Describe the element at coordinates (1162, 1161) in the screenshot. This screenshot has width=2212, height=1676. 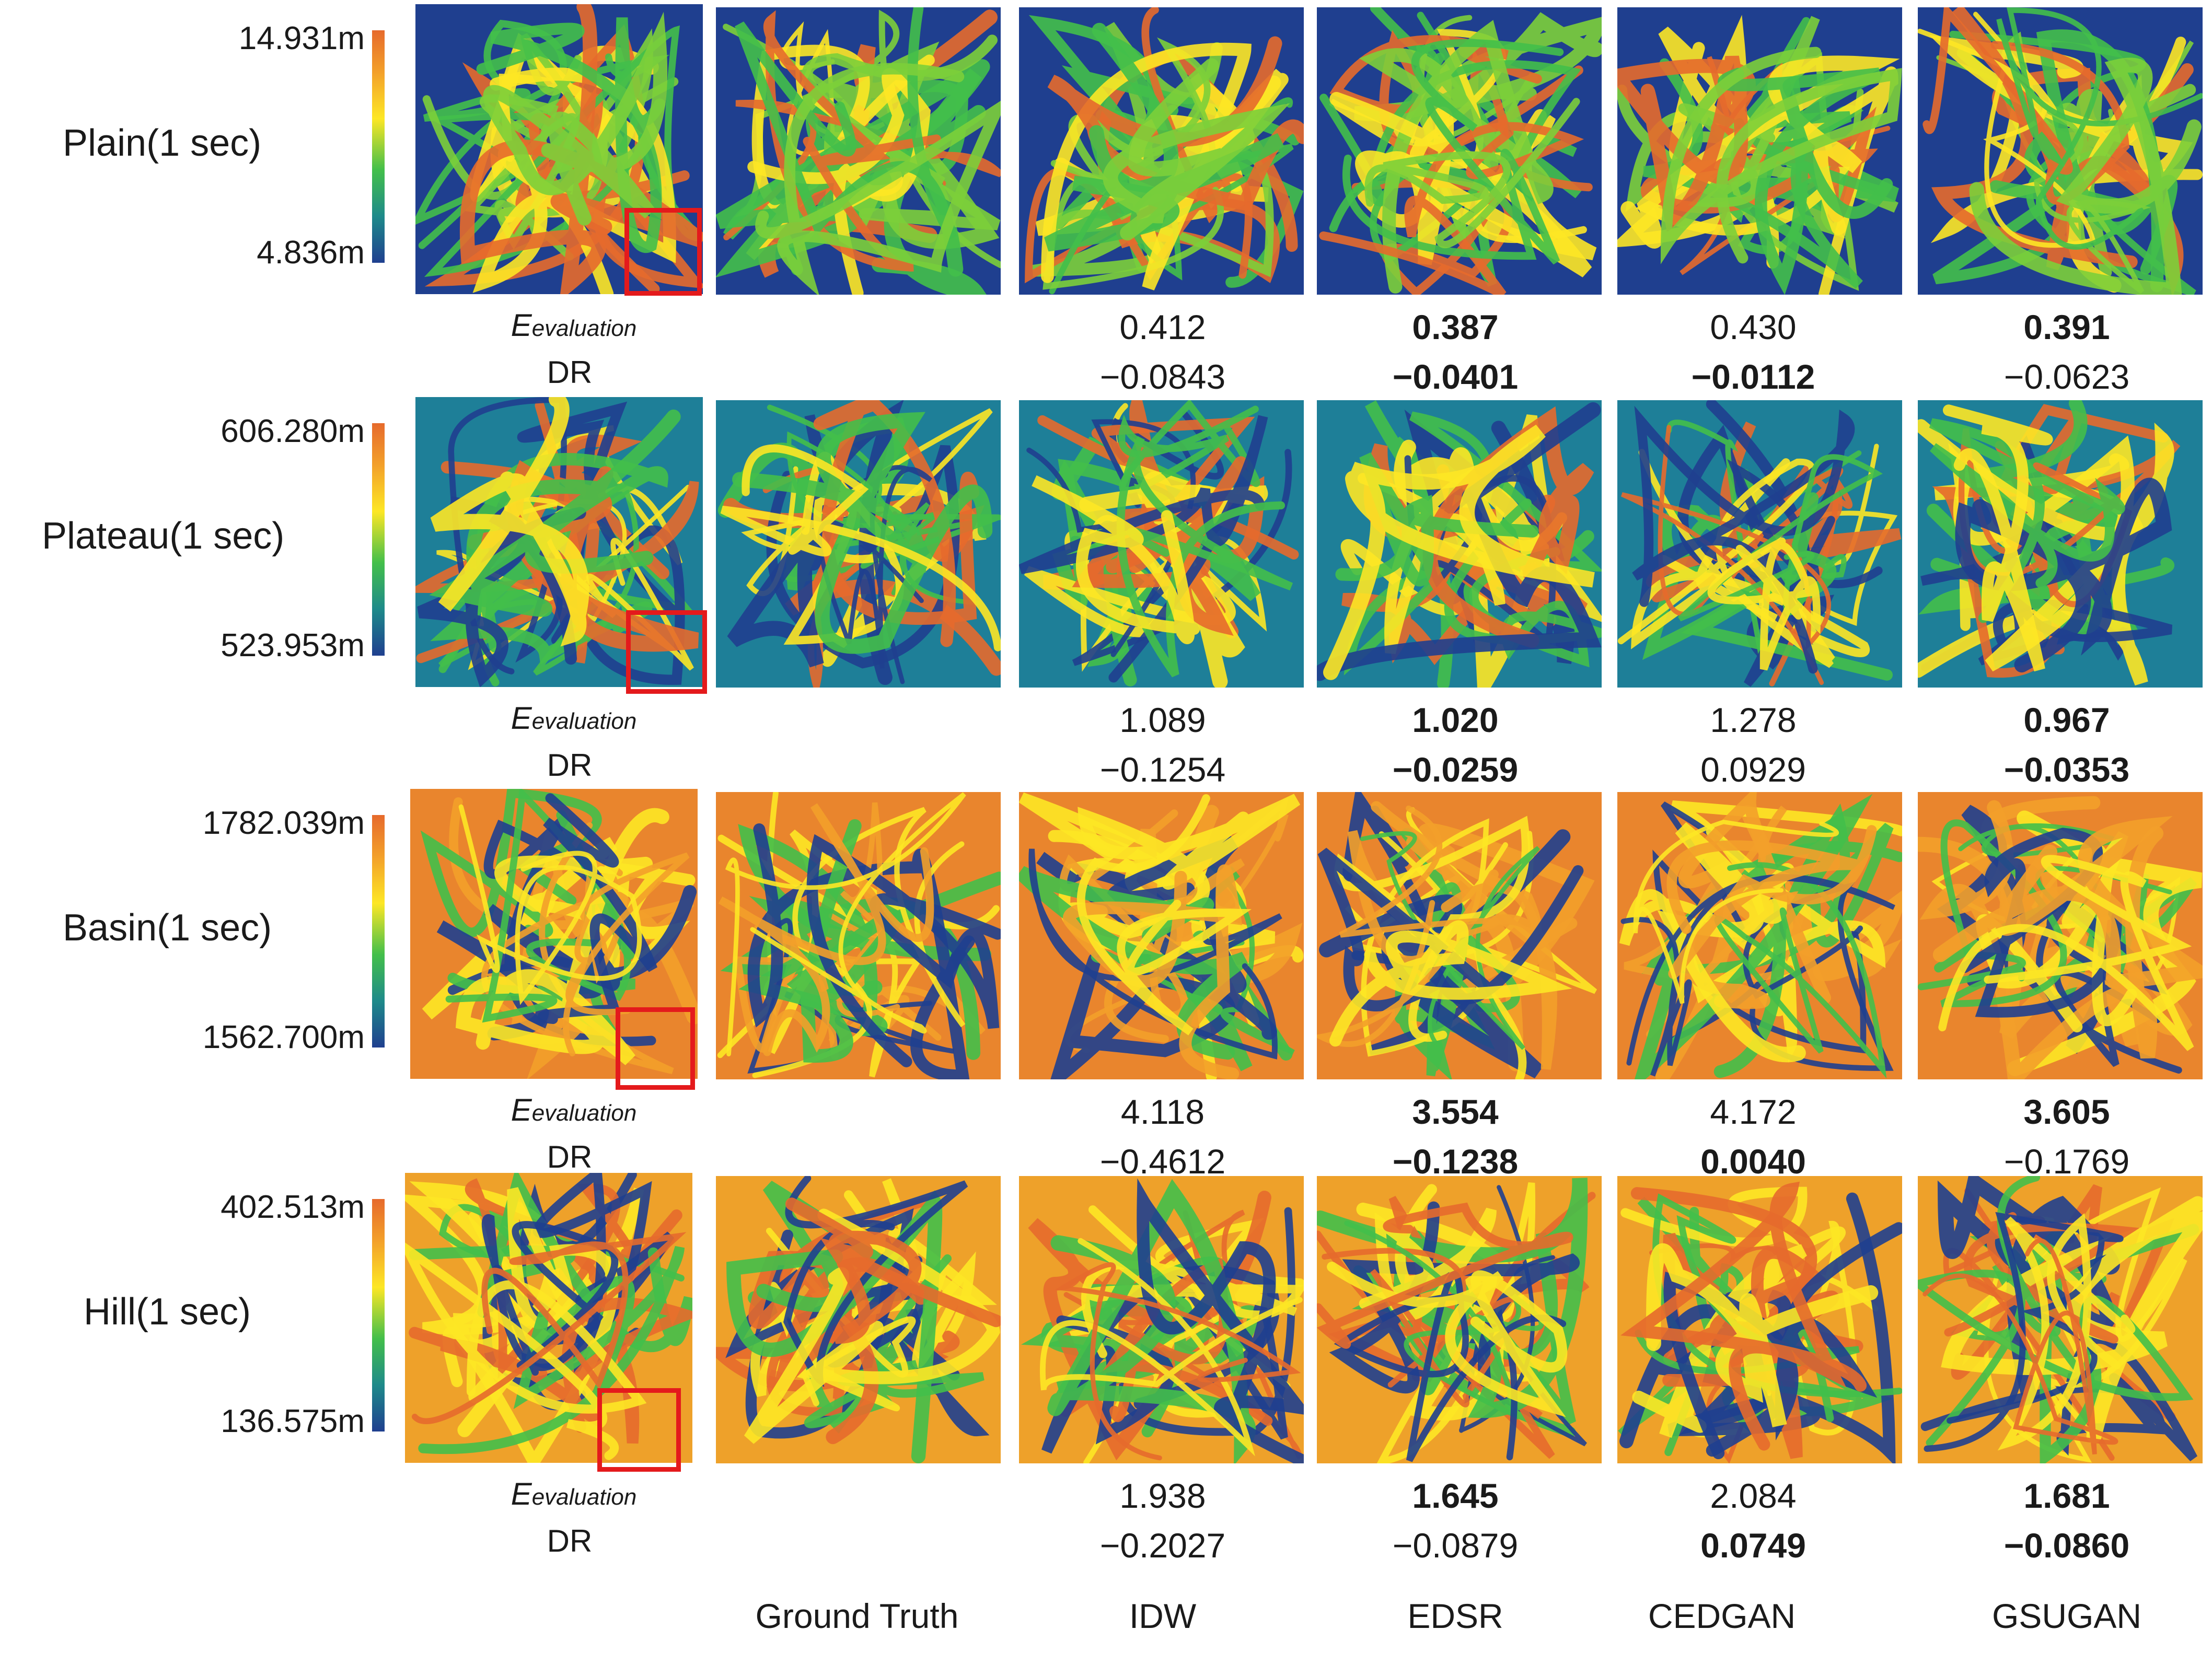
I see `dr-value: −0.4612` at that location.